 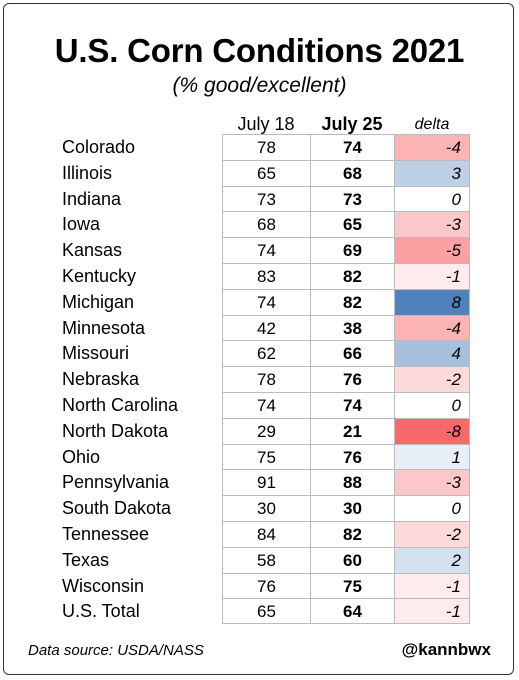 What do you see at coordinates (259, 50) in the screenshot?
I see `chart-title: U.S. Corn Conditions 2021` at bounding box center [259, 50].